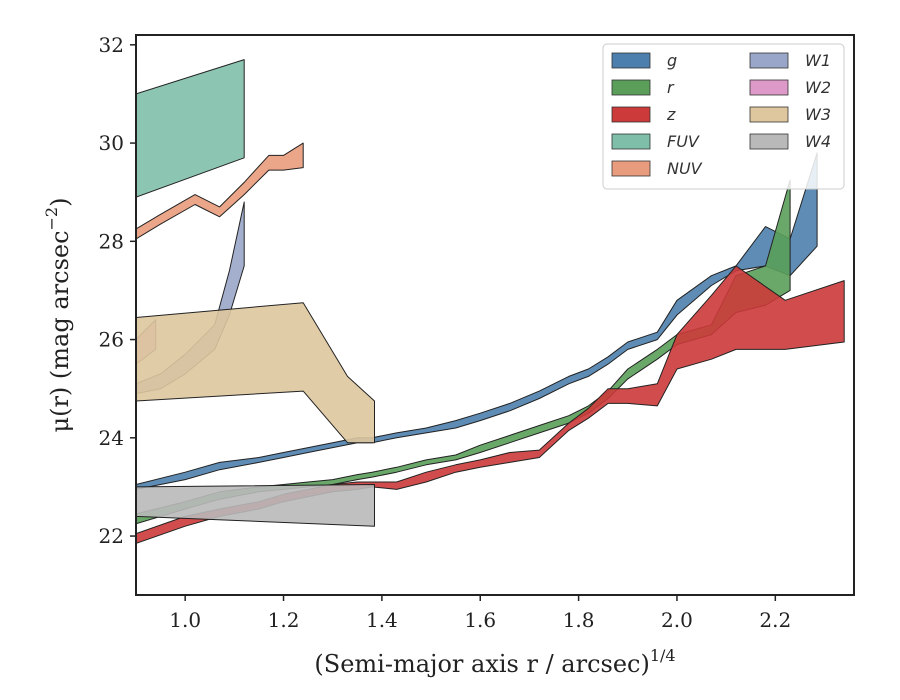  I want to click on x-tick-label: 1.8, so click(579, 620).